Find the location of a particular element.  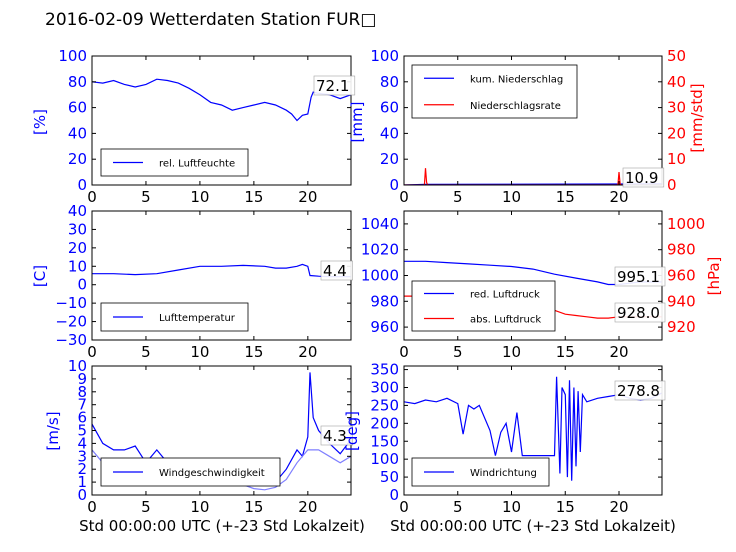

panel-temperature-xtick-label: 10 is located at coordinates (199, 352).